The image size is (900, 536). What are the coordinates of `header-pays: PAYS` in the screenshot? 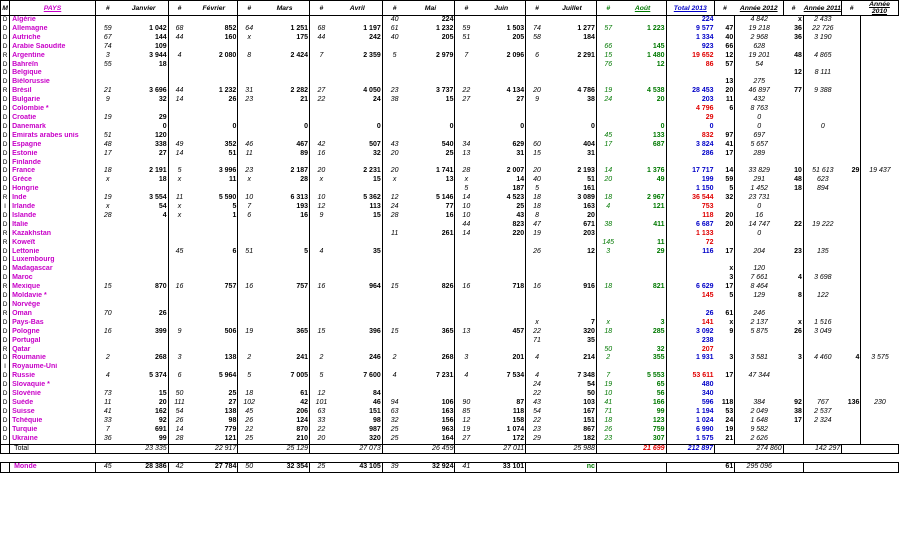 It's located at (52, 8).